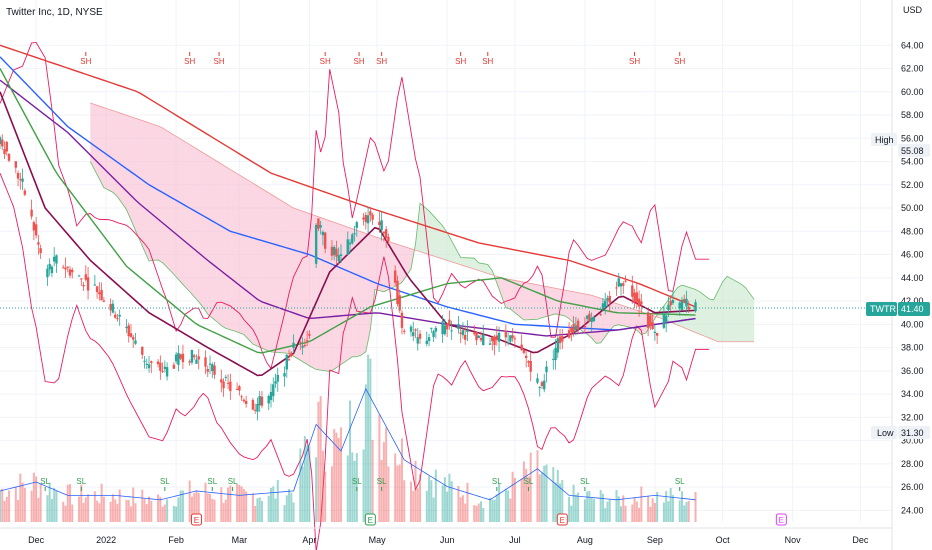  What do you see at coordinates (680, 481) in the screenshot?
I see `swing-low-label: SL` at bounding box center [680, 481].